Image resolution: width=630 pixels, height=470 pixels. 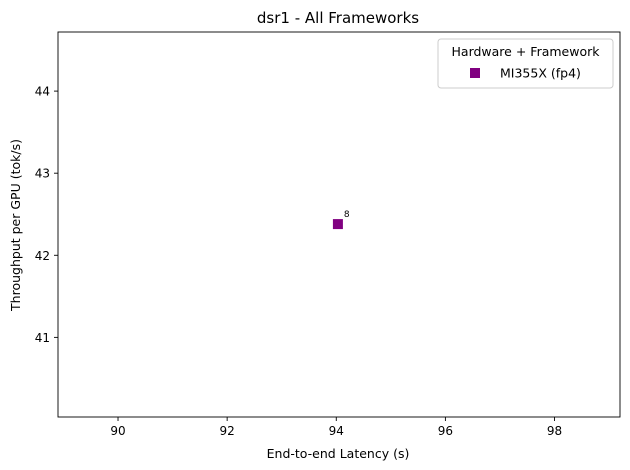 What do you see at coordinates (42, 338) in the screenshot?
I see `y-tick-label: 41` at bounding box center [42, 338].